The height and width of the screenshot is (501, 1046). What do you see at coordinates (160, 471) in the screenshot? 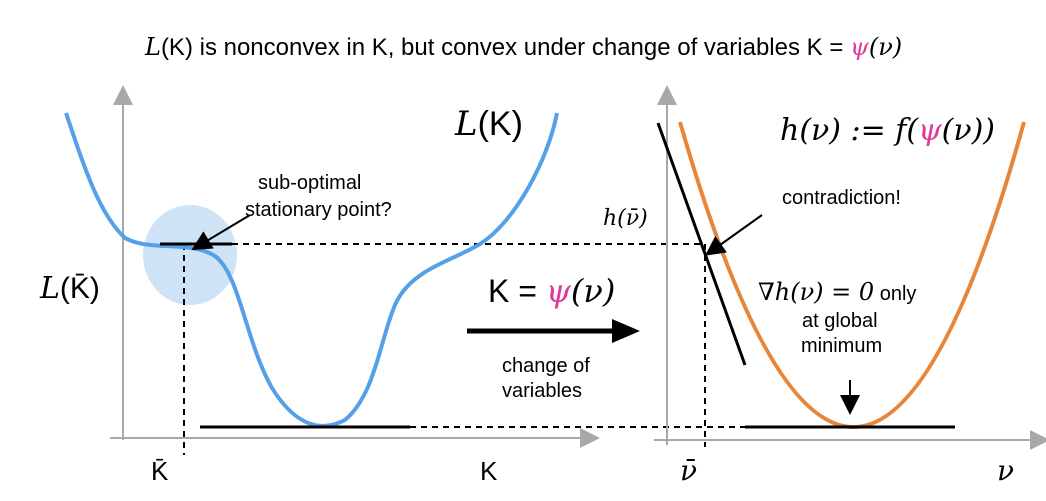
I see `xaxis-label-kbar: K̄` at bounding box center [160, 471].